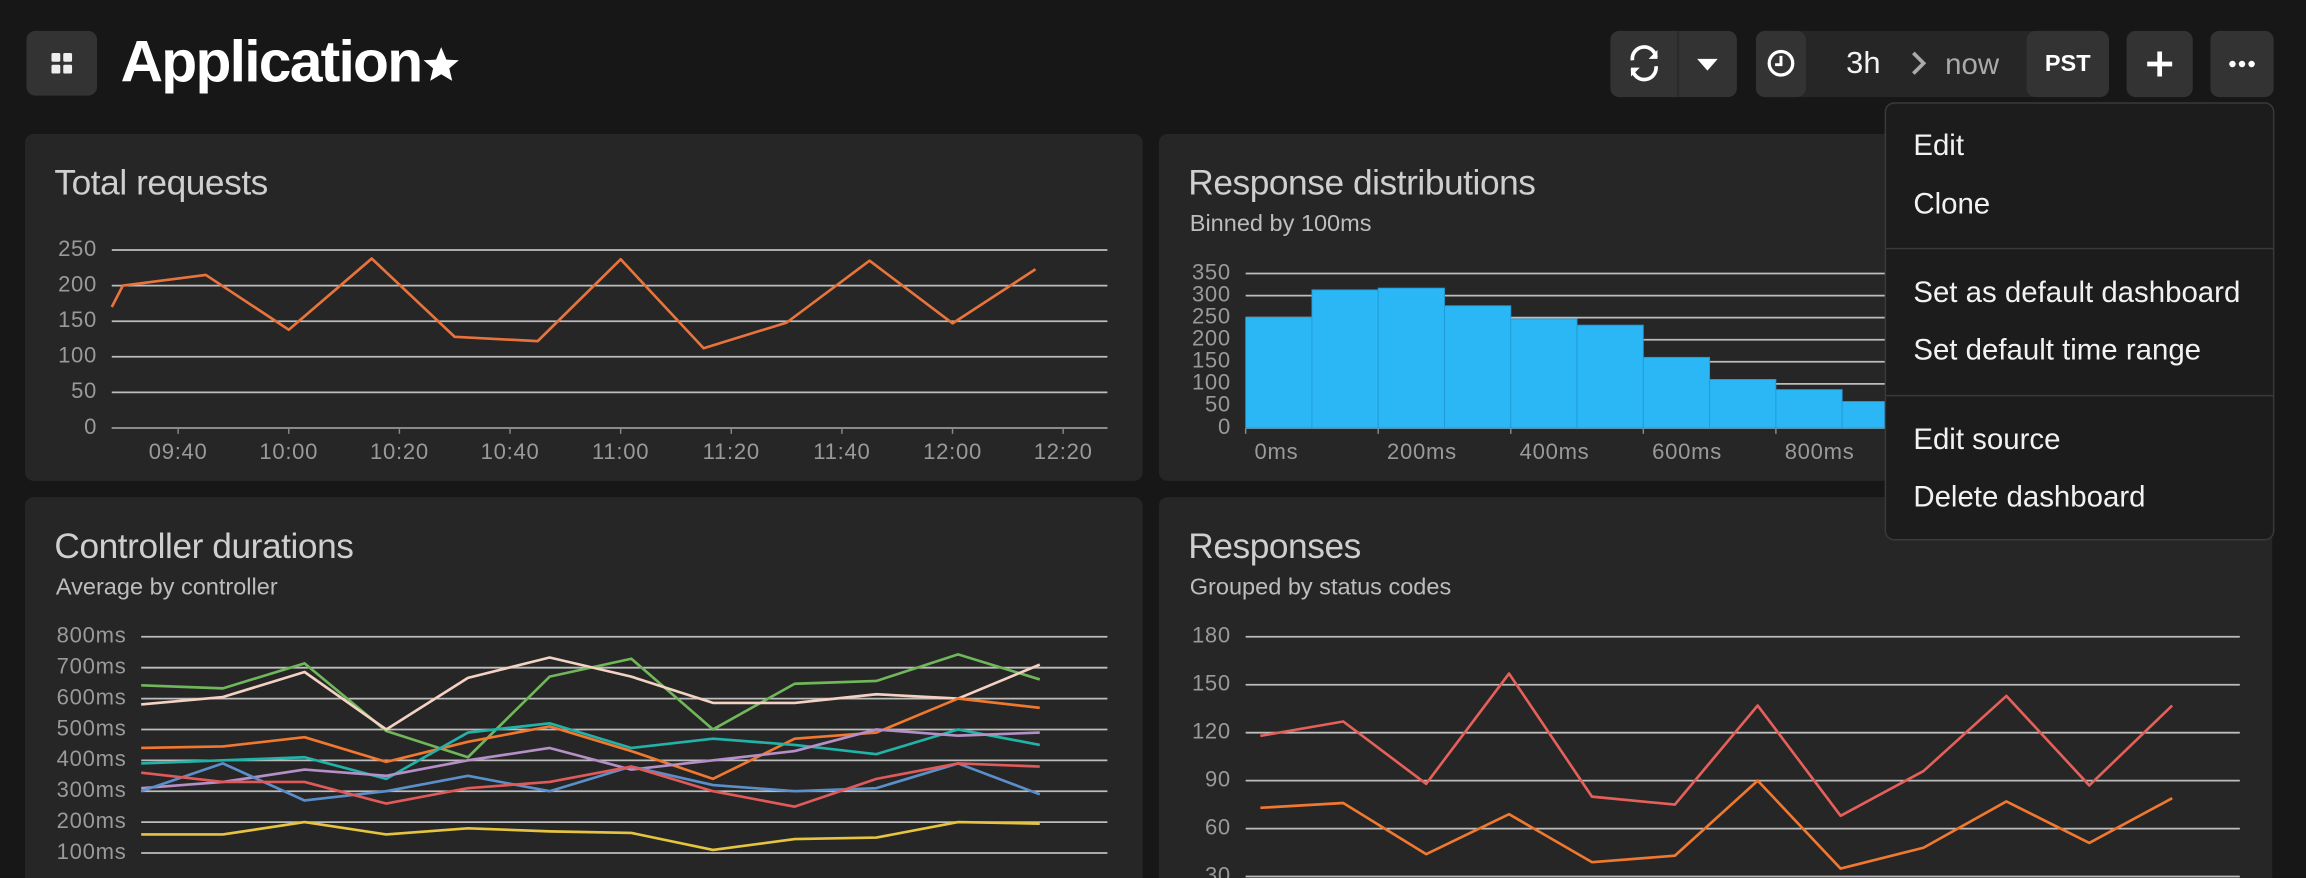  What do you see at coordinates (1972, 64) in the screenshot?
I see `time-end: now` at bounding box center [1972, 64].